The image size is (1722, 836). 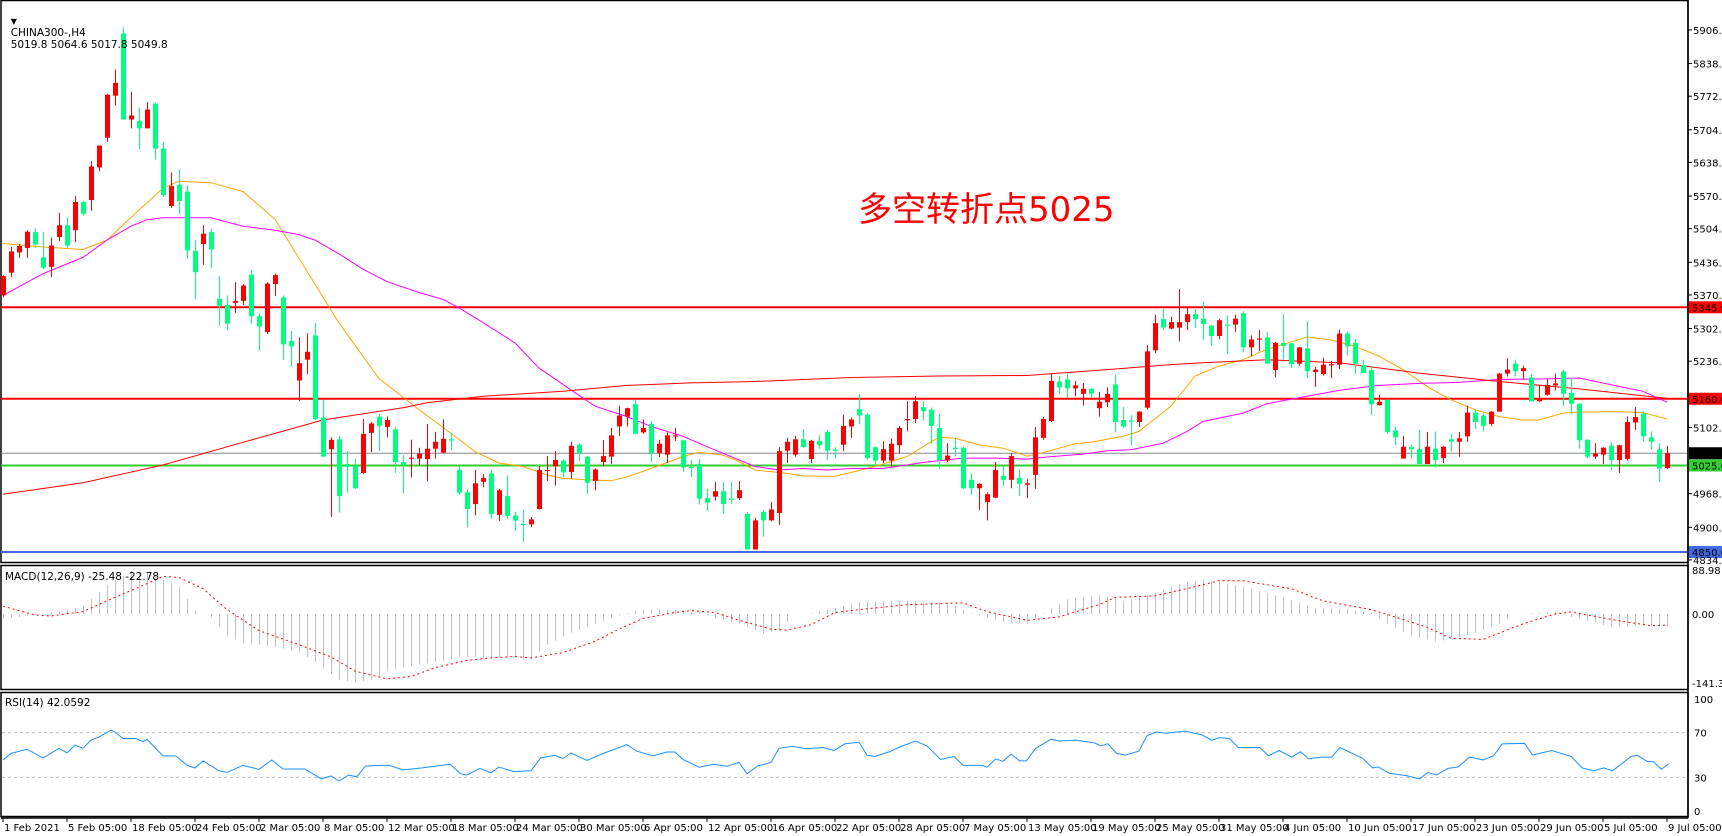 What do you see at coordinates (868, 828) in the screenshot?
I see `time-tick-label: 22 Apr 05:00` at bounding box center [868, 828].